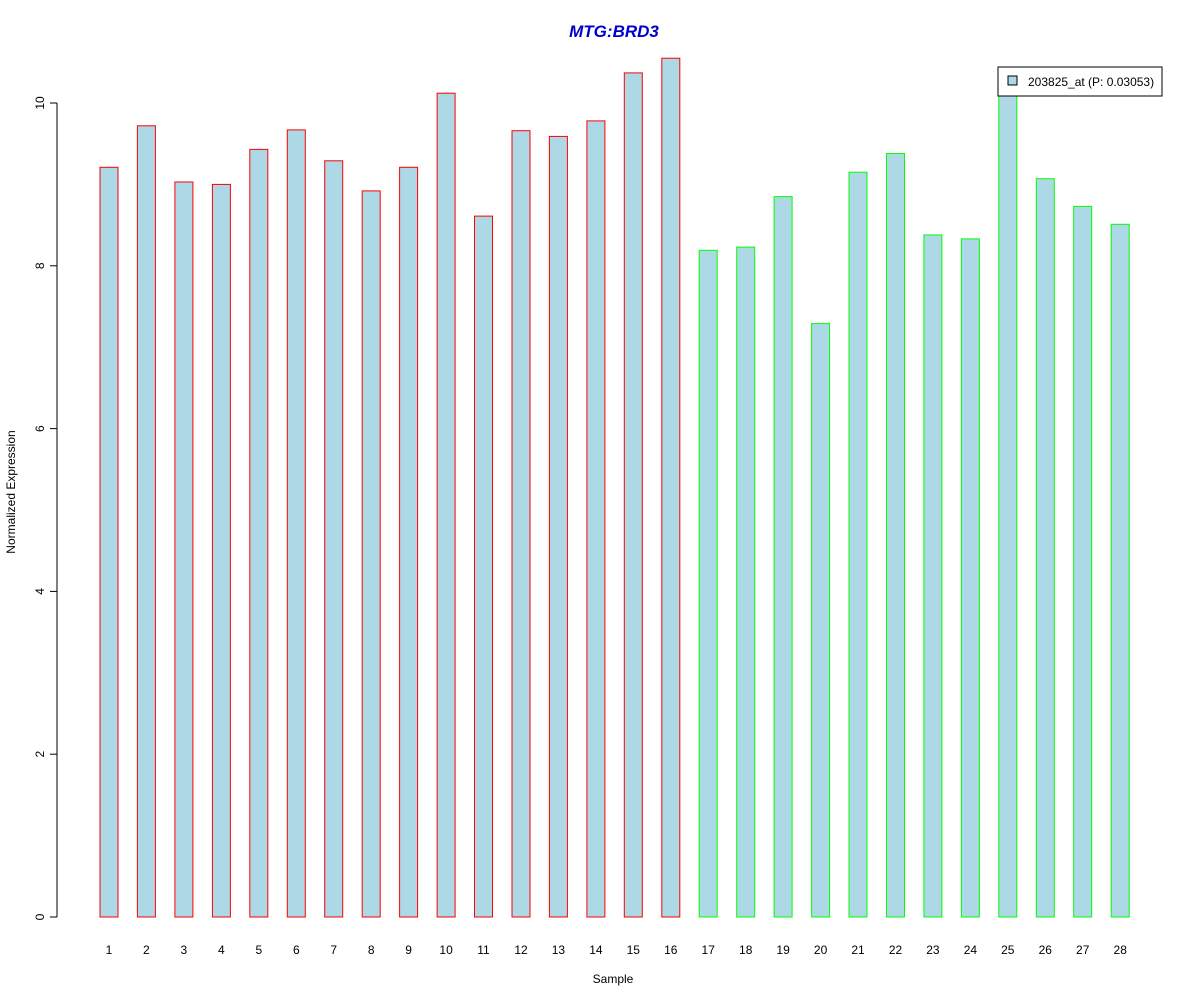 Image resolution: width=1200 pixels, height=1000 pixels. What do you see at coordinates (559, 950) in the screenshot?
I see `x-tick-label: 13` at bounding box center [559, 950].